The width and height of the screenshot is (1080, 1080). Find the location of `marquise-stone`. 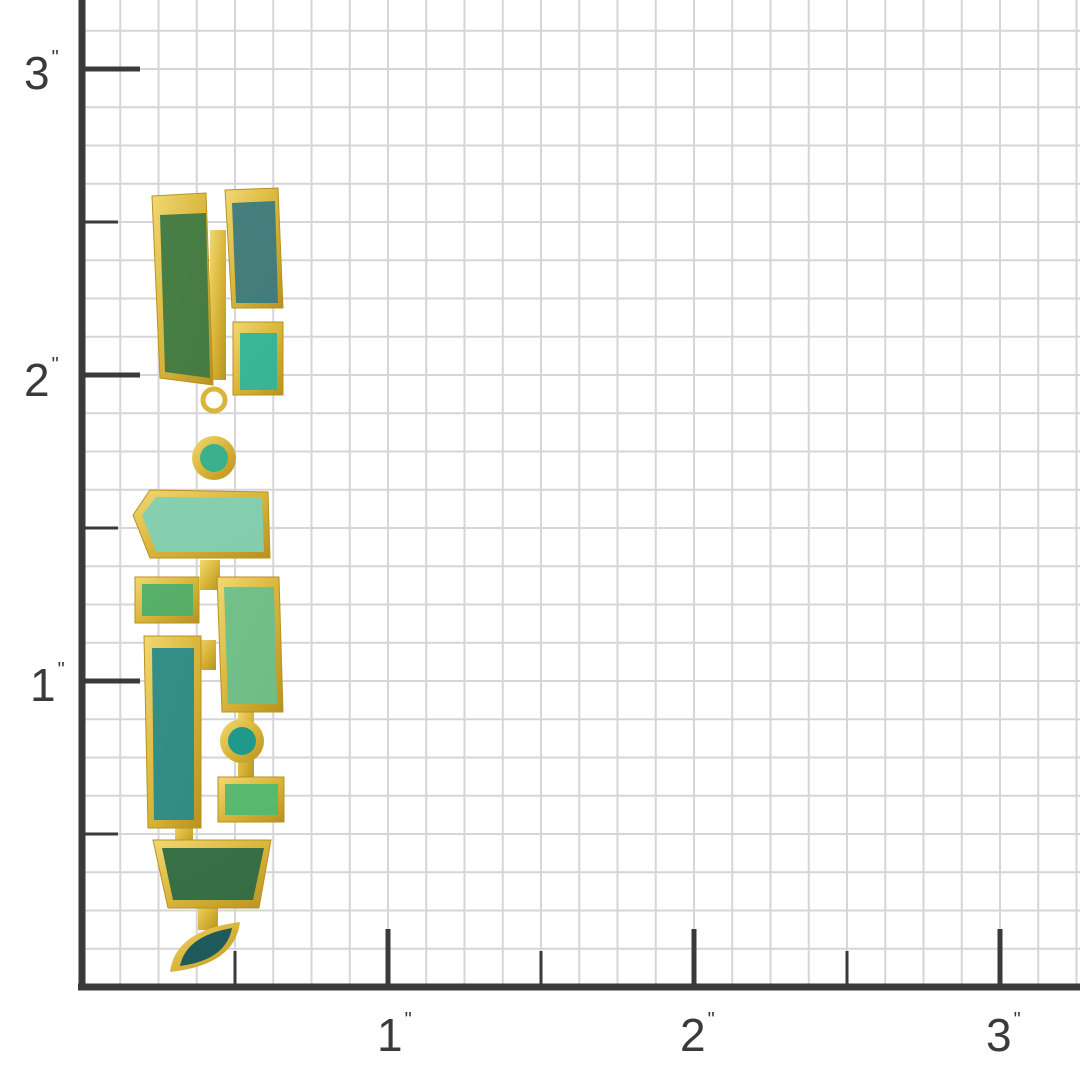

marquise-stone is located at coordinates (206, 947).